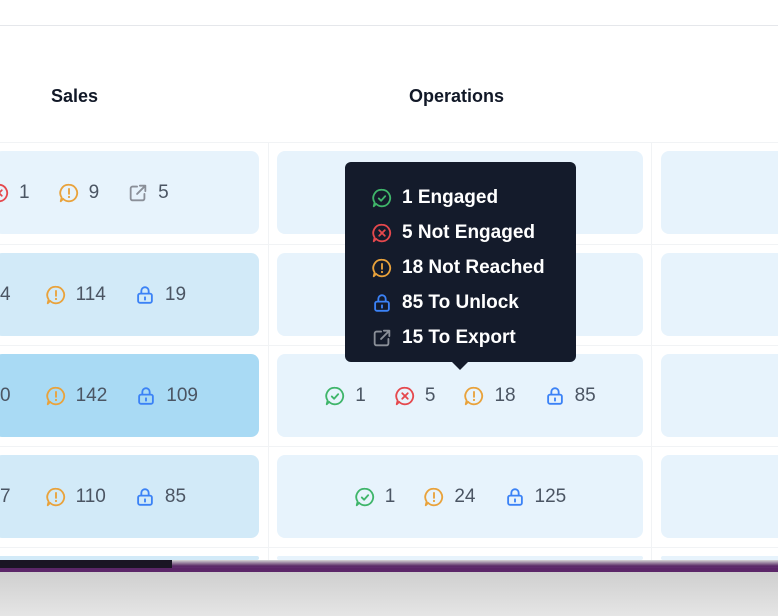 The image size is (778, 616). I want to click on stat-not-reached: 24, so click(449, 496).